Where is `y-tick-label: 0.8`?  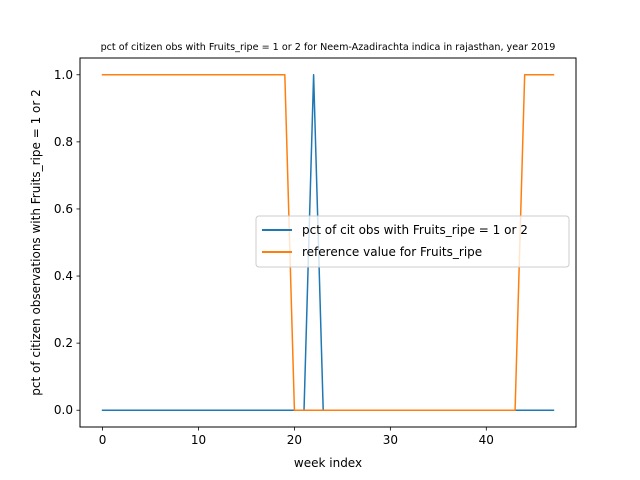
y-tick-label: 0.8 is located at coordinates (63, 142).